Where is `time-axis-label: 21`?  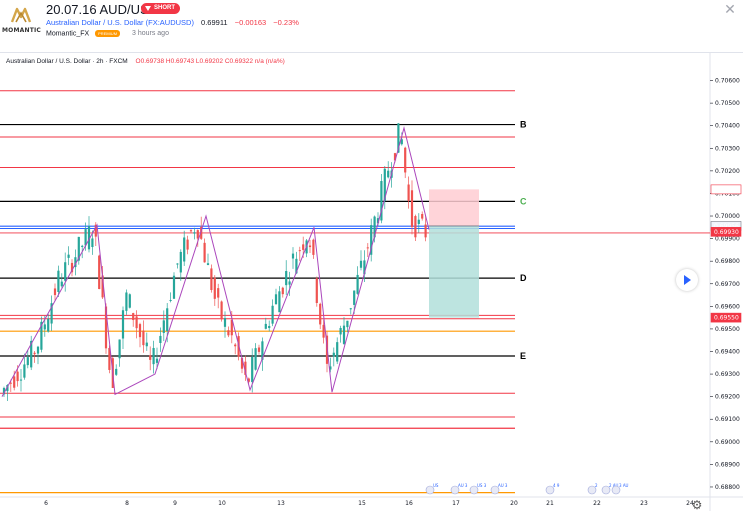 time-axis-label: 21 is located at coordinates (550, 503).